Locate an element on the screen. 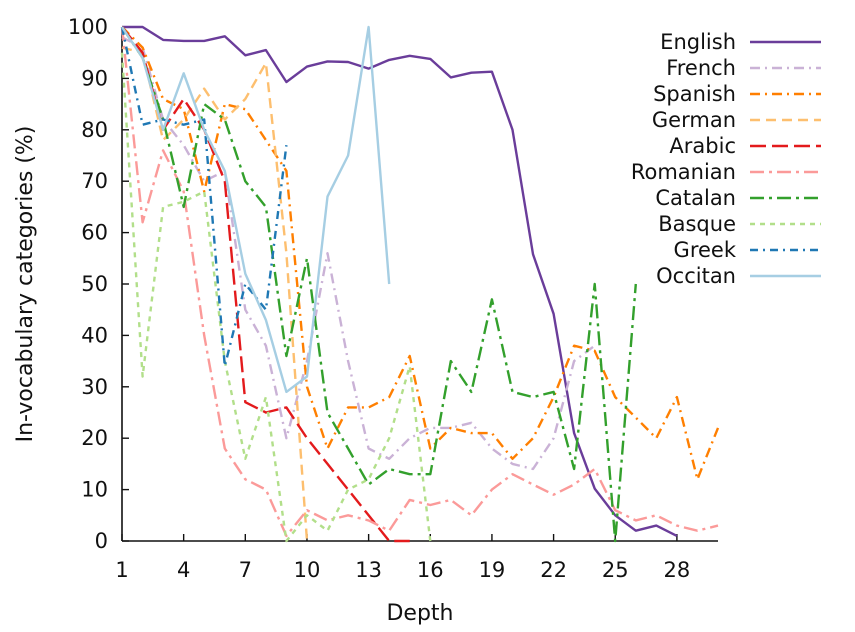  legend-label-arabic: Arabic is located at coordinates (702, 146).